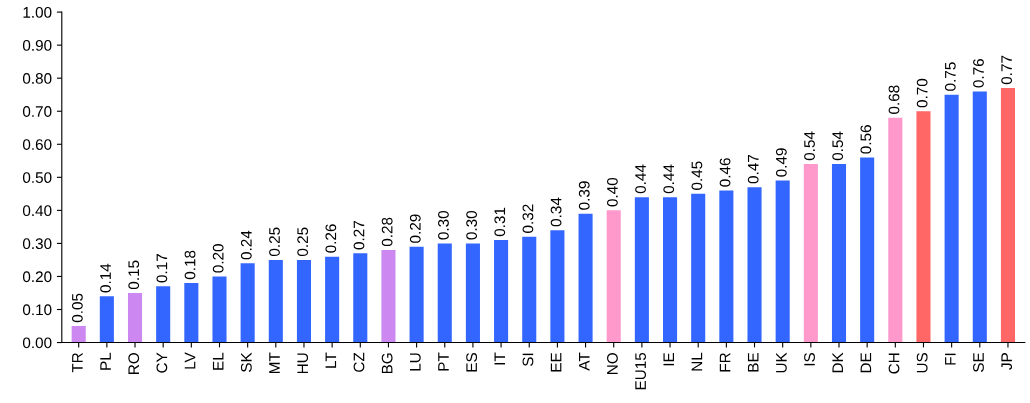  What do you see at coordinates (162, 268) in the screenshot?
I see `data-label: 0.17` at bounding box center [162, 268].